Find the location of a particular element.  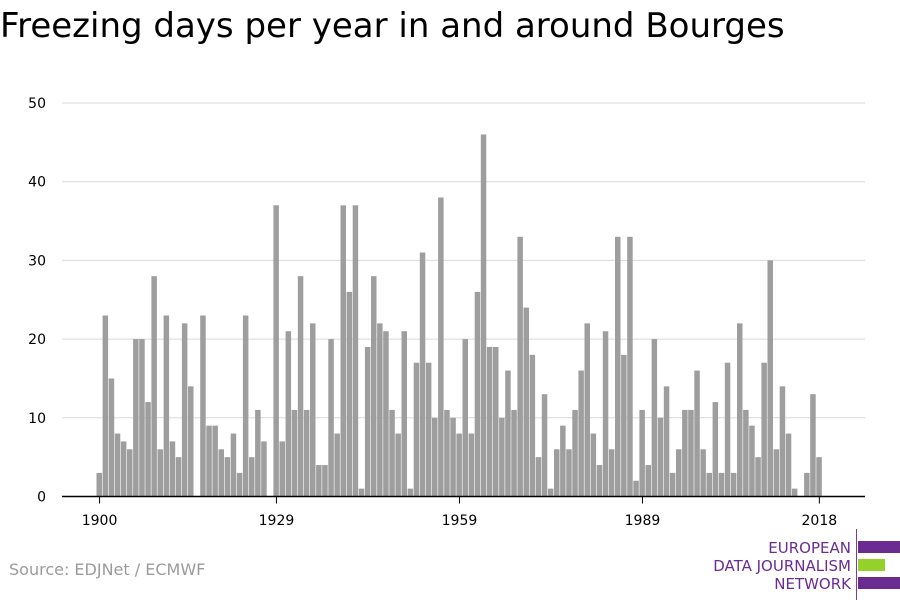

bar-1913 is located at coordinates (178, 477).